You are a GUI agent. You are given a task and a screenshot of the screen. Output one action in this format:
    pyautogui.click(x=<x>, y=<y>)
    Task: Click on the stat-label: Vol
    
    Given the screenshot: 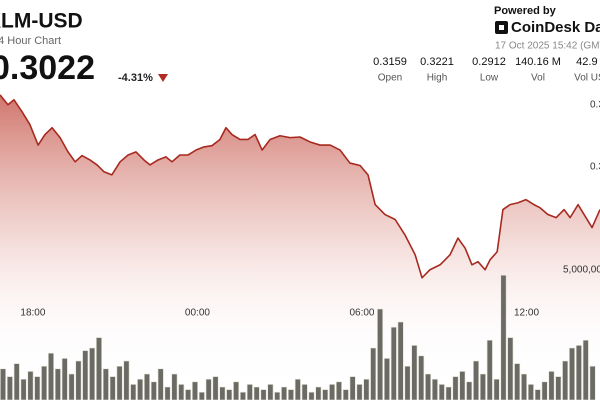 What is the action you would take?
    pyautogui.click(x=538, y=78)
    